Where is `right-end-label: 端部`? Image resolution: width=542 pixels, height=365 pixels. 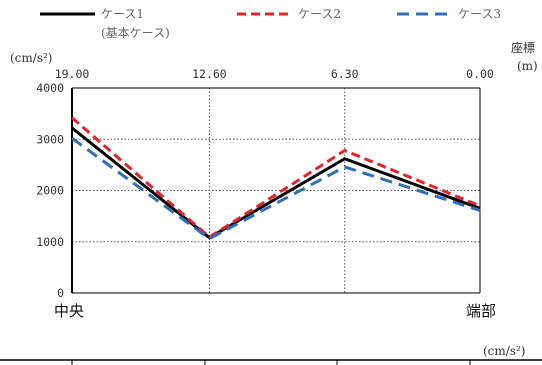
right-end-label: 端部 is located at coordinates (481, 311).